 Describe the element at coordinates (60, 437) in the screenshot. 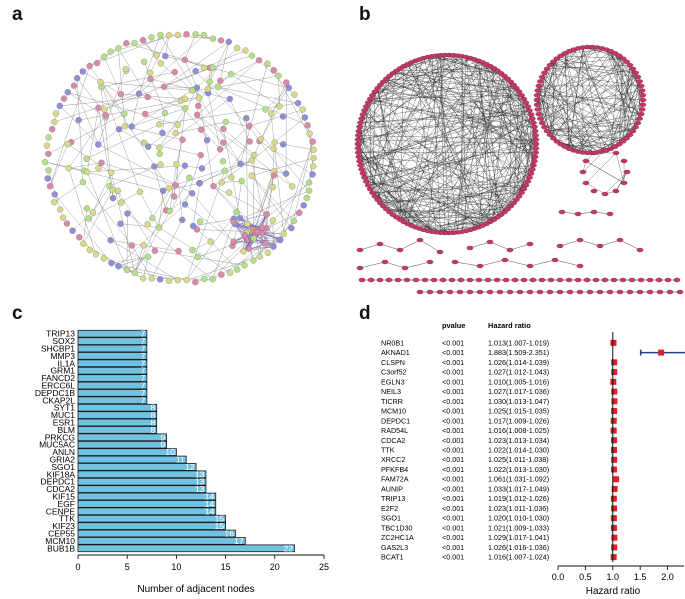

I see `bar-category-label: PRKCG` at that location.